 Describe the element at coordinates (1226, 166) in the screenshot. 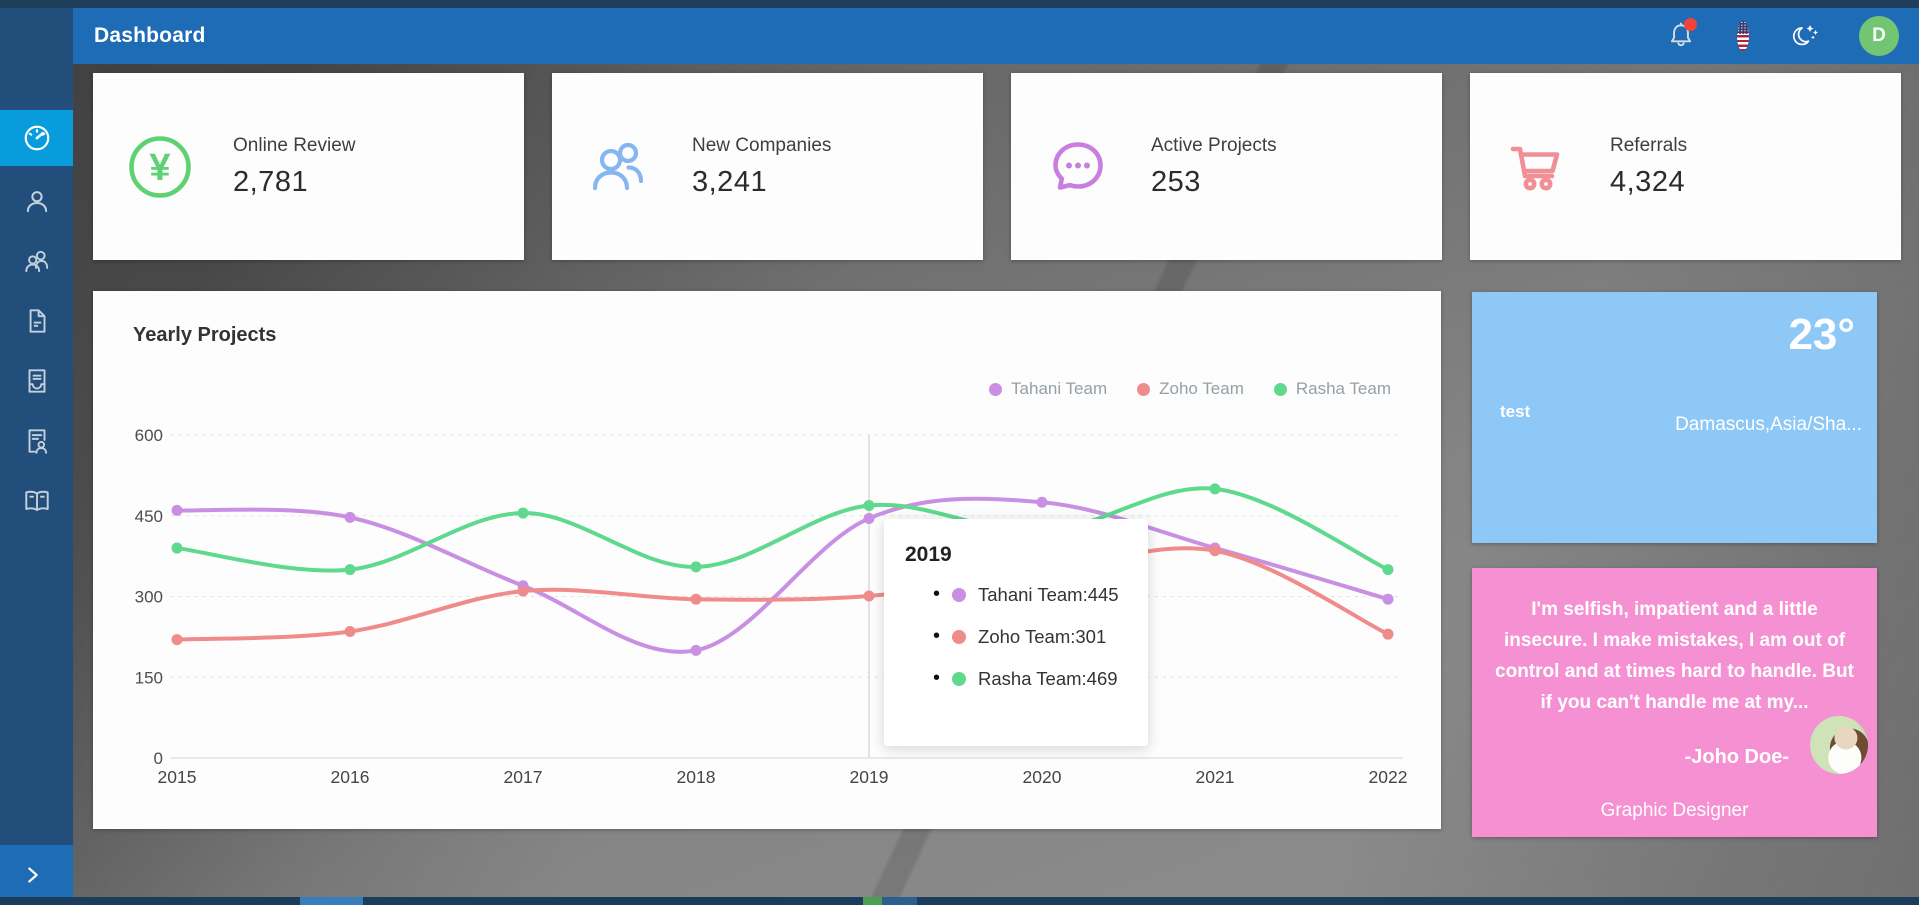

I see `stat-card-active-projects: Active Projects 253` at that location.